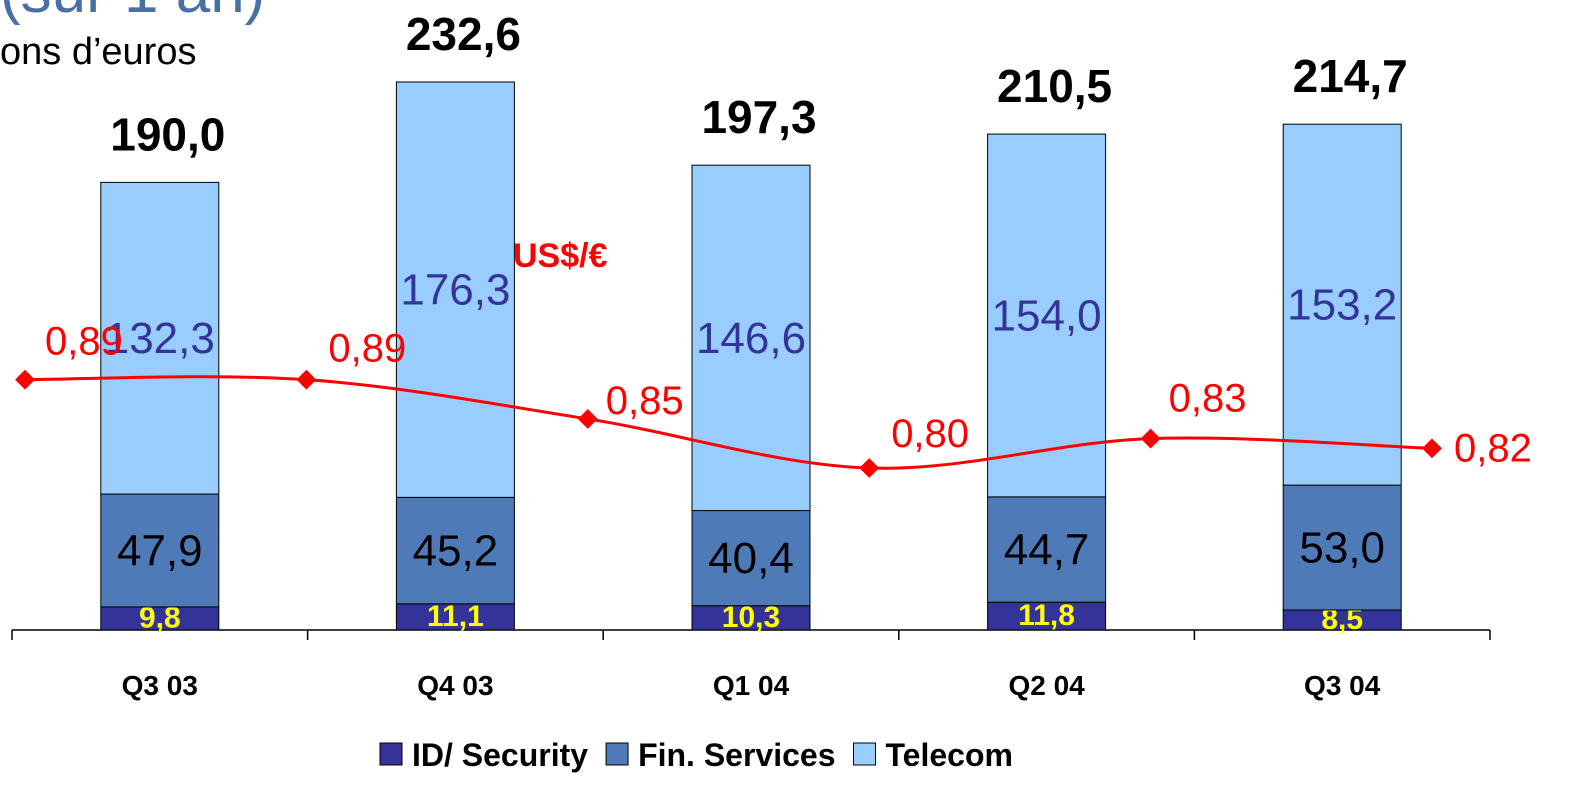  Describe the element at coordinates (455, 685) in the screenshot. I see `x-tick-label: Q4 03` at that location.